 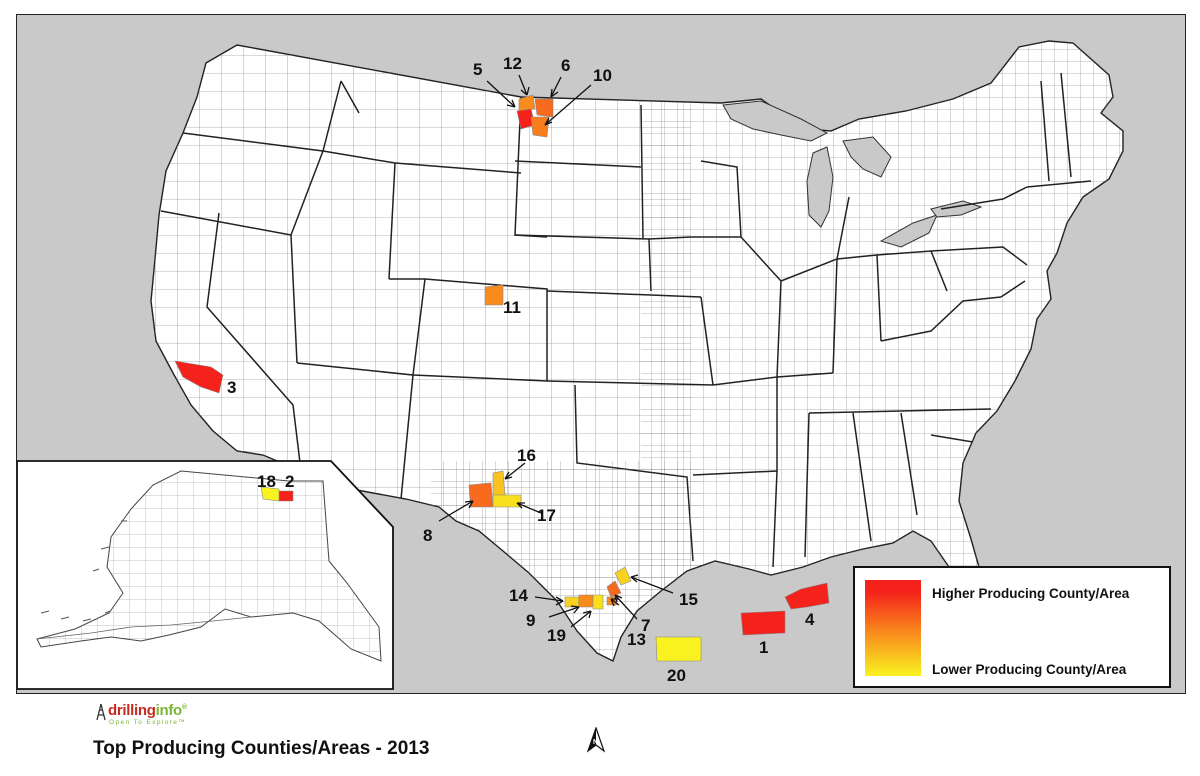 I want to click on leader-arrows, so click(x=556, y=351).